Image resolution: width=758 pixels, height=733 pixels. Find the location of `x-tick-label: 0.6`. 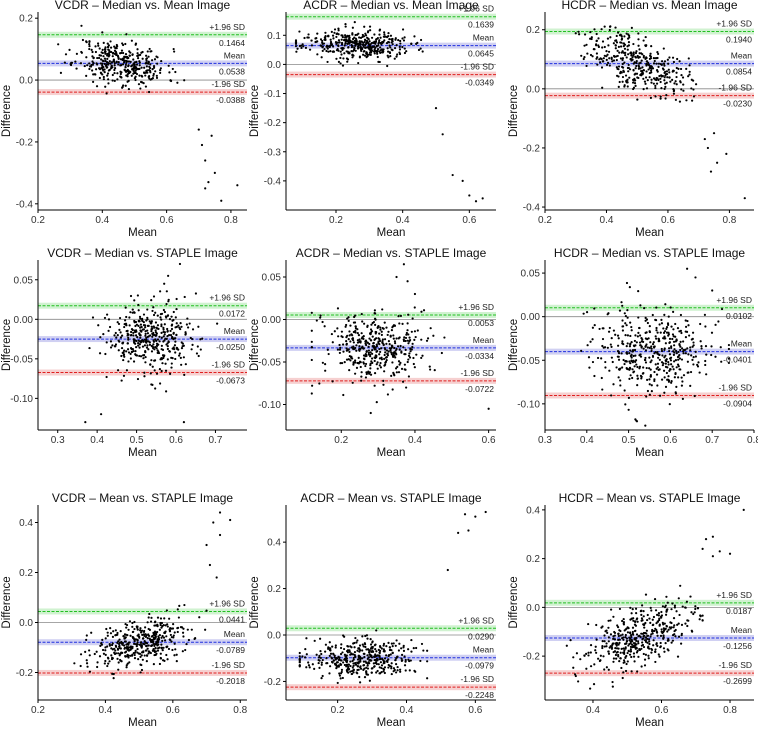

x-tick-label: 0.6 is located at coordinates (167, 220).